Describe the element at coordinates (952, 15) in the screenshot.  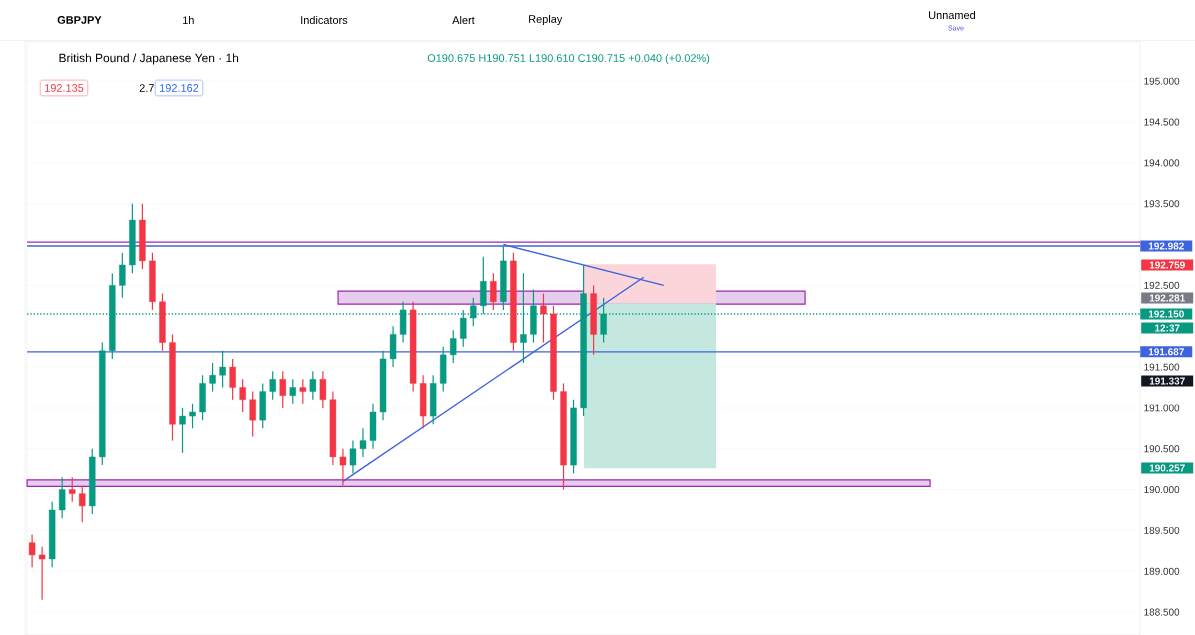
I see `text: Unnamed` at that location.